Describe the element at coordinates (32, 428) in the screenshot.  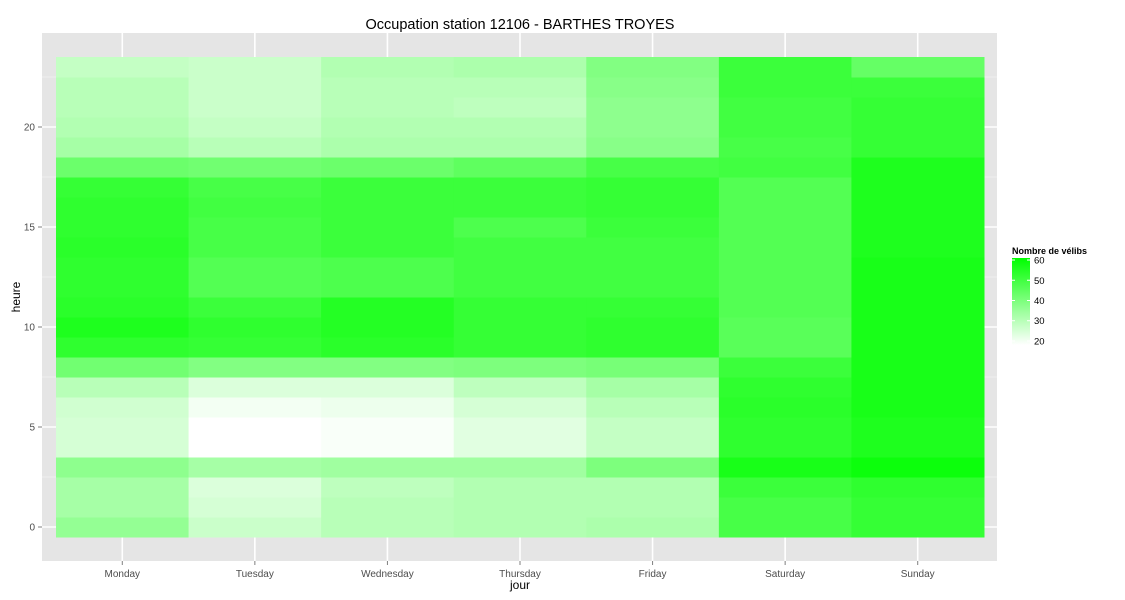
I see `y-tick-label: 5` at that location.